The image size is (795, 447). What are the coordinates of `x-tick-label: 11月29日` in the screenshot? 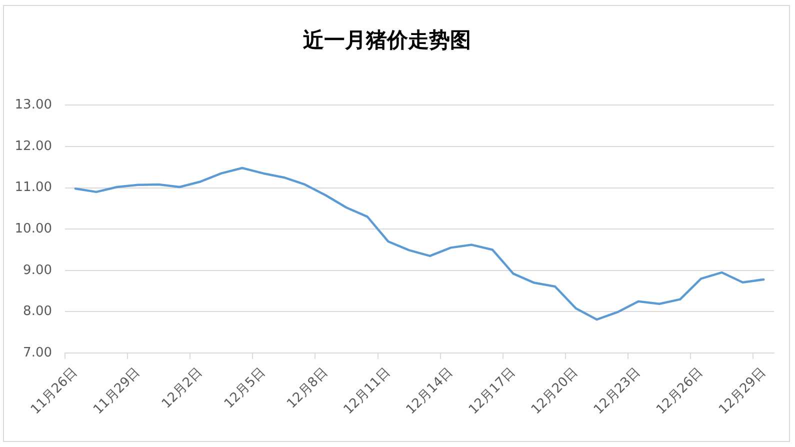 It's located at (117, 391).